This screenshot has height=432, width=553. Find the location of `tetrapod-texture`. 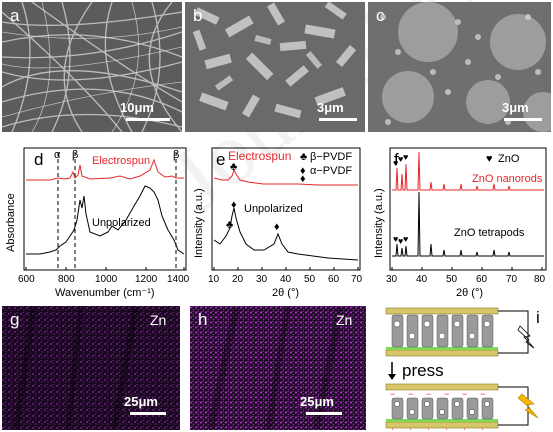

tetrapod-texture is located at coordinates (459, 67).